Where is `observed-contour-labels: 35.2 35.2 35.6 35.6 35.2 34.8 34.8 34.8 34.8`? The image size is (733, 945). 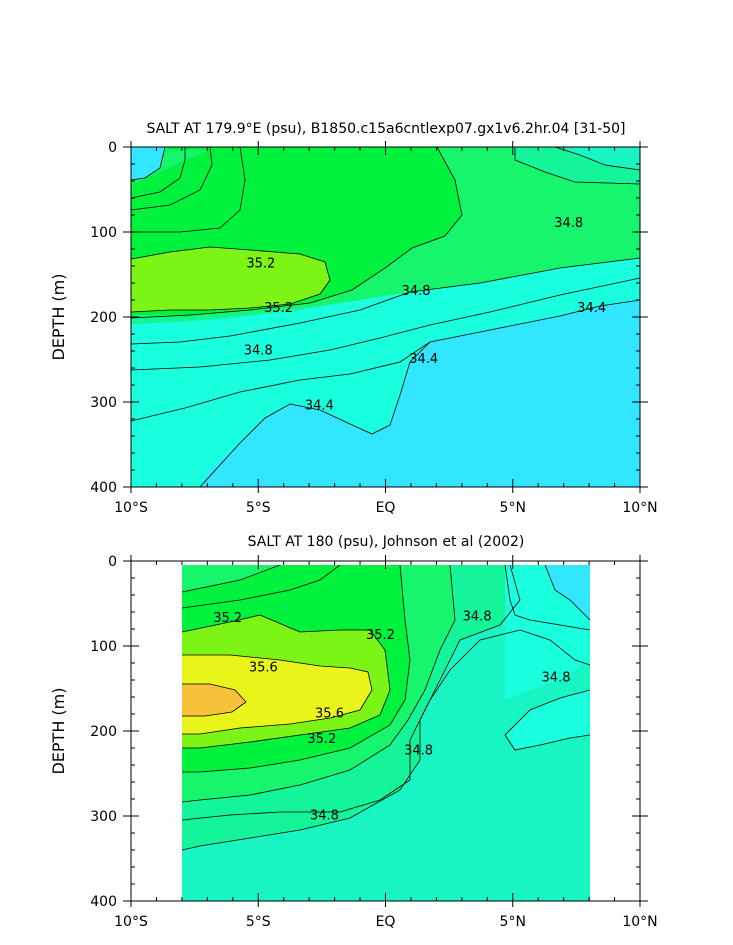
observed-contour-labels: 35.2 35.2 35.6 35.6 35.2 34.8 34.8 34.8 34.8 is located at coordinates (391, 716).